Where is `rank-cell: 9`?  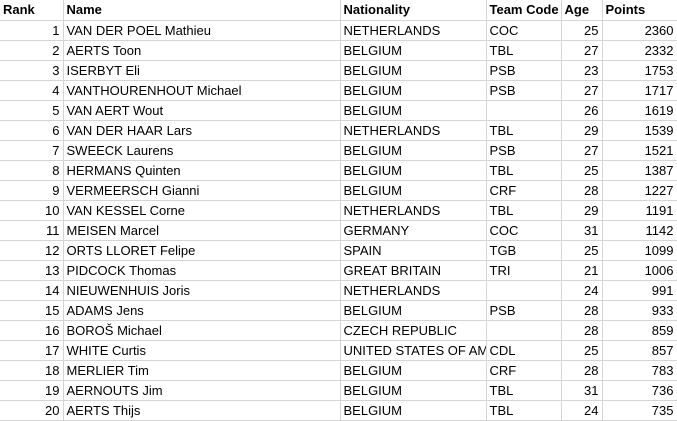
rank-cell: 9 is located at coordinates (32, 190).